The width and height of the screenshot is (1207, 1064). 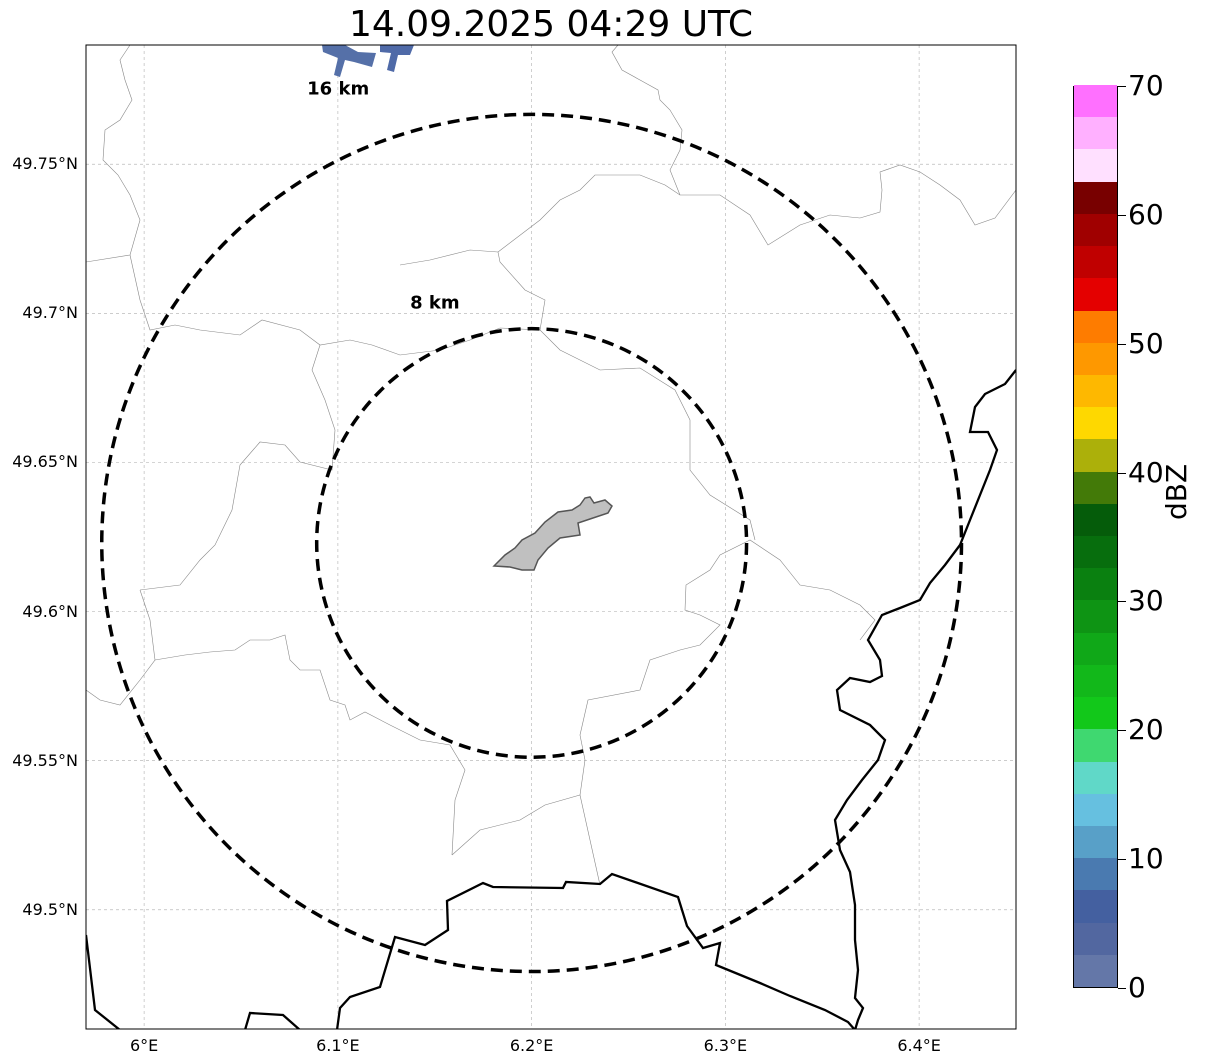 What do you see at coordinates (919, 1045) in the screenshot?
I see `lon-tick-label: 6.4°E` at bounding box center [919, 1045].